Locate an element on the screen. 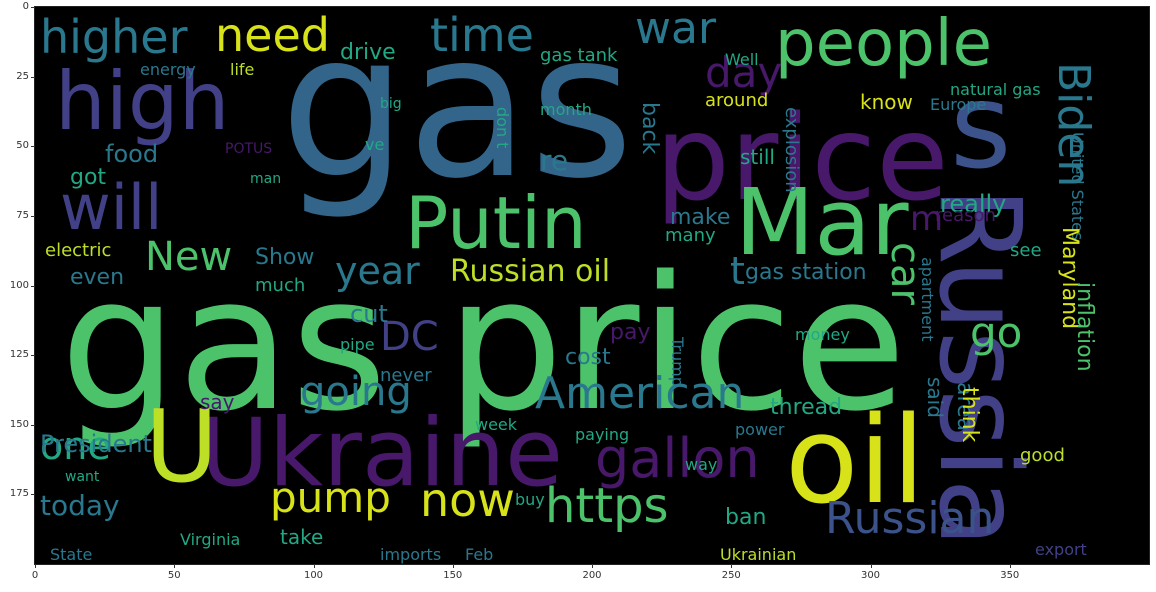 This screenshot has height=592, width=1156. word-new: New is located at coordinates (189, 257).